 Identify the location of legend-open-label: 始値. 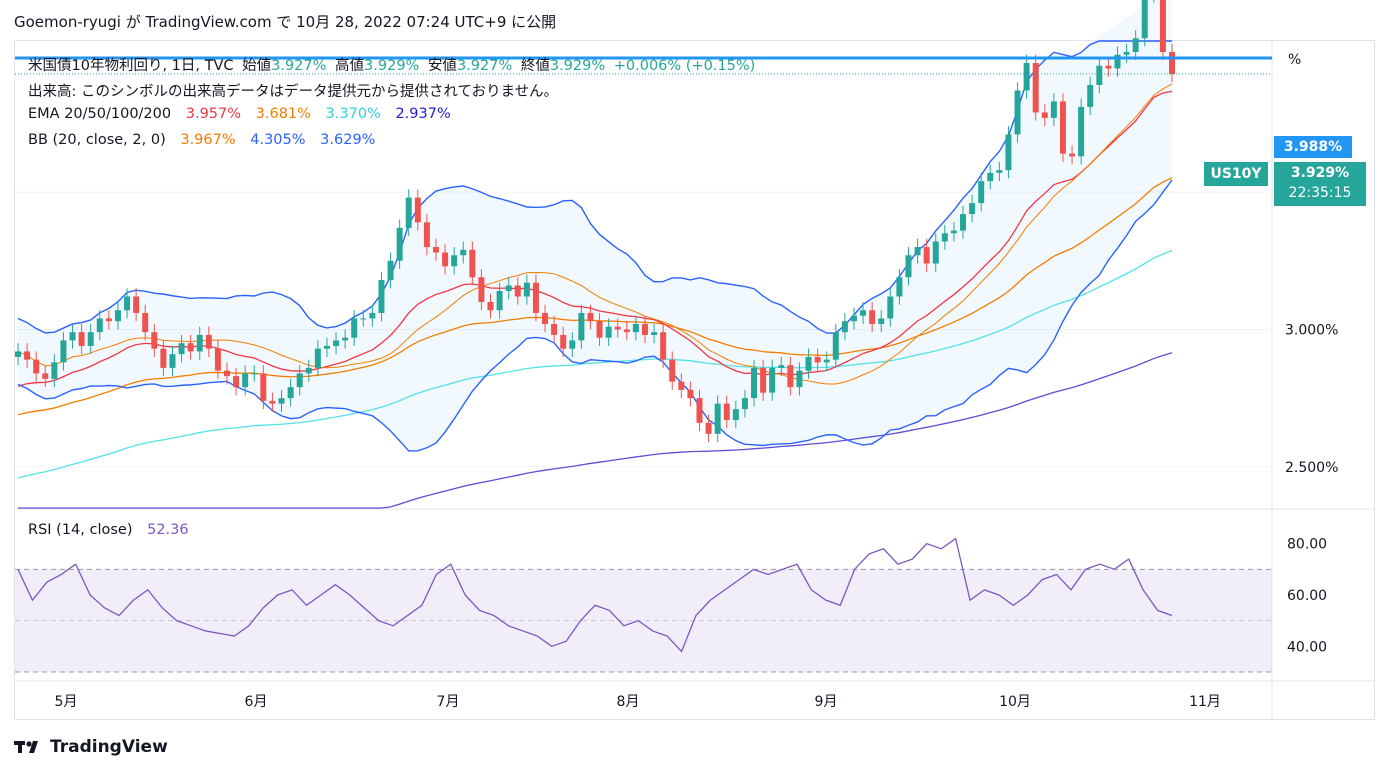
(257, 66).